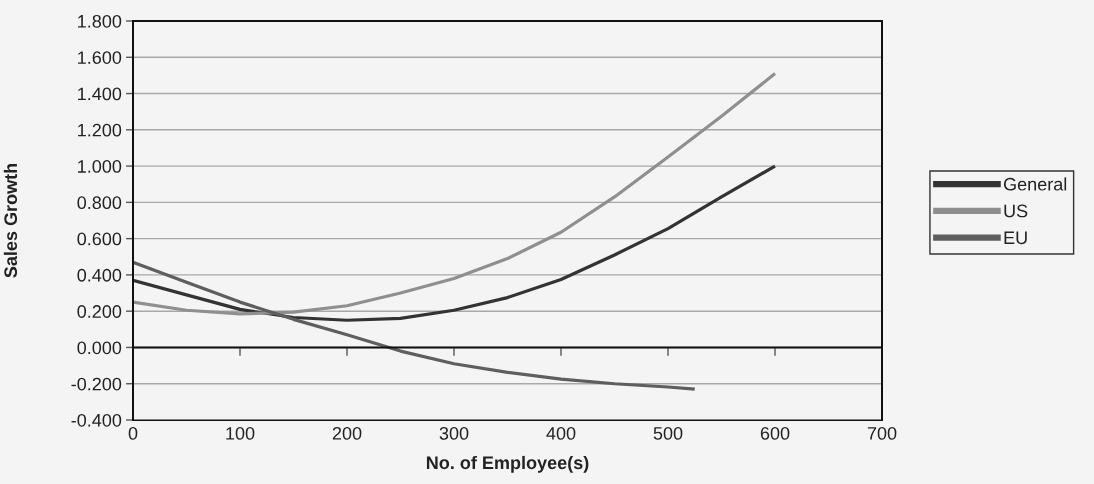 The image size is (1094, 484). Describe the element at coordinates (96, 420) in the screenshot. I see `y-tick-label: -0.400` at that location.